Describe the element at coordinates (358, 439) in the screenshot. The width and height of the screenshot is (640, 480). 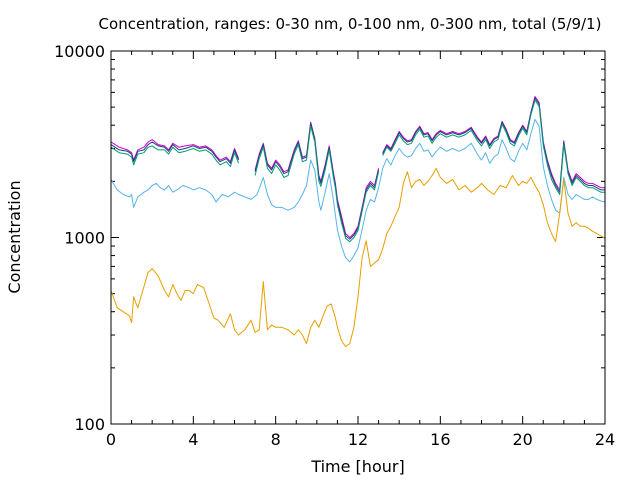
I see `x-tick-label: 12` at that location.